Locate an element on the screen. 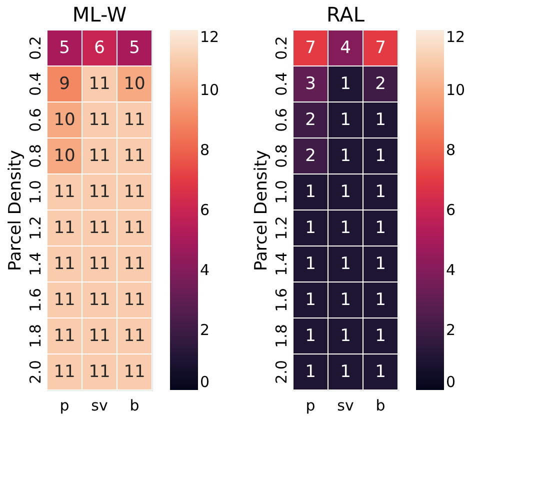  chart-title: ML-W is located at coordinates (99, 14).